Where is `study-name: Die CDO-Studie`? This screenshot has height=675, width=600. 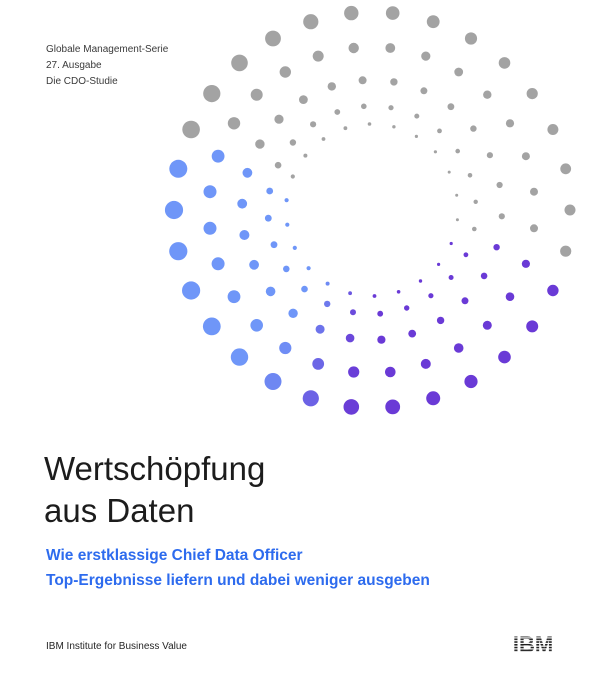 study-name: Die CDO-Studie is located at coordinates (82, 81).